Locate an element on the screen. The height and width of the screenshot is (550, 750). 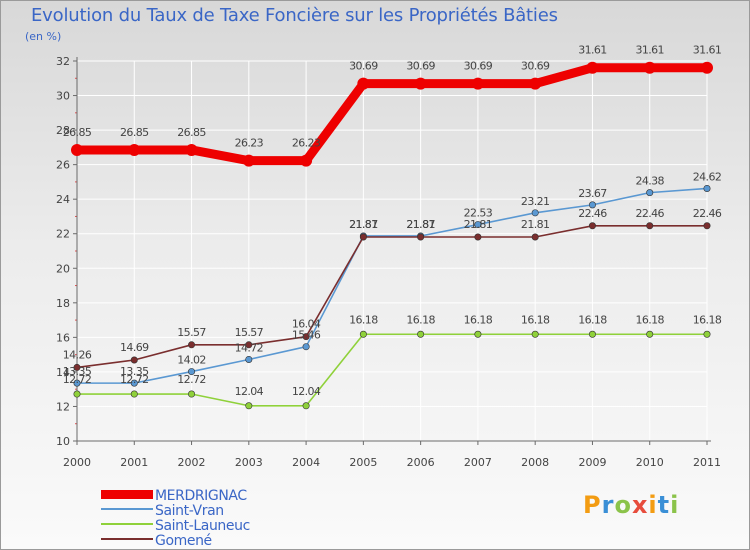
data-point-saint-vran-2011 is located at coordinates (707, 188).